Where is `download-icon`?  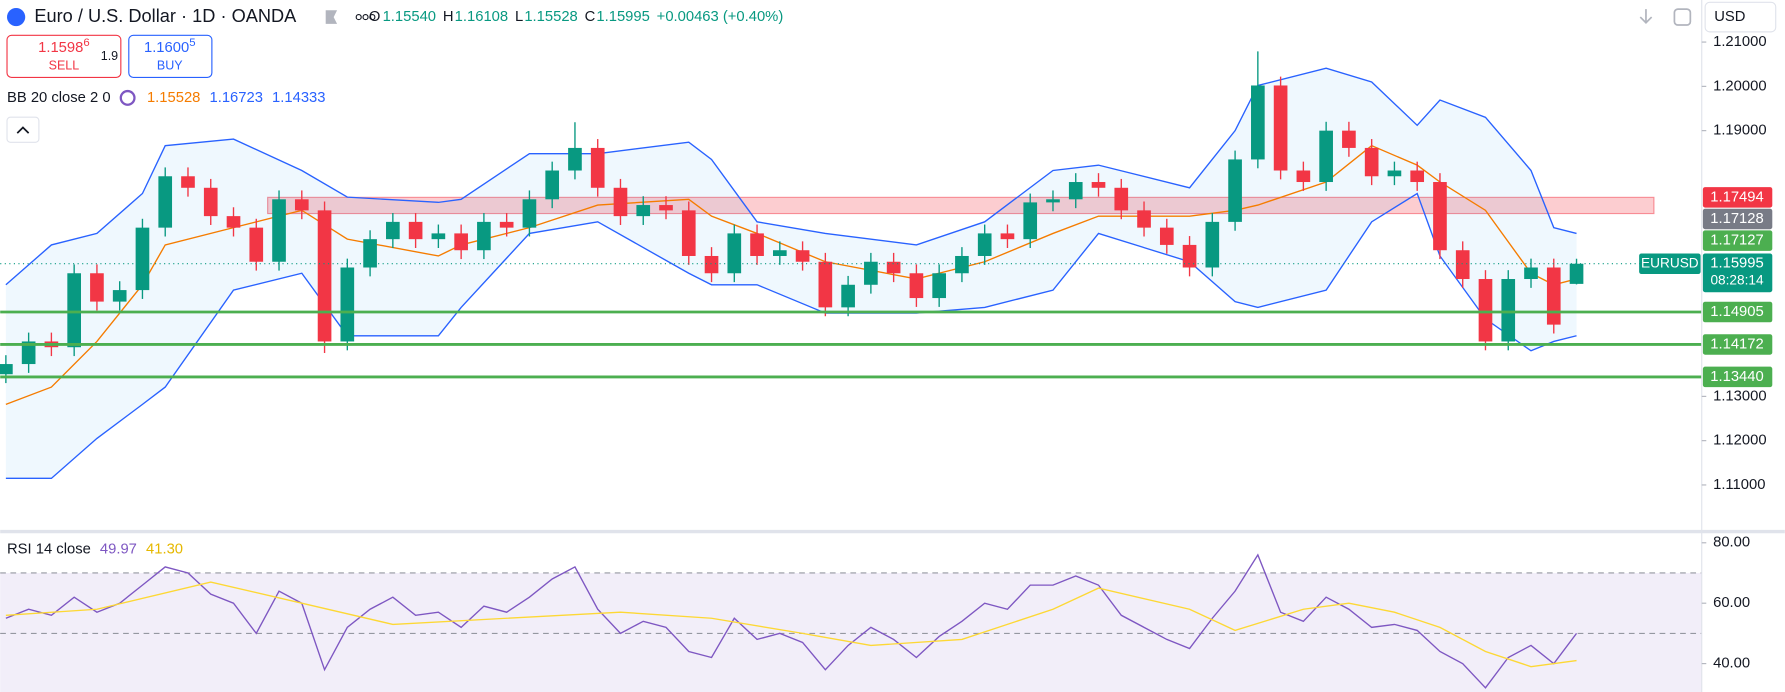 download-icon is located at coordinates (1646, 16).